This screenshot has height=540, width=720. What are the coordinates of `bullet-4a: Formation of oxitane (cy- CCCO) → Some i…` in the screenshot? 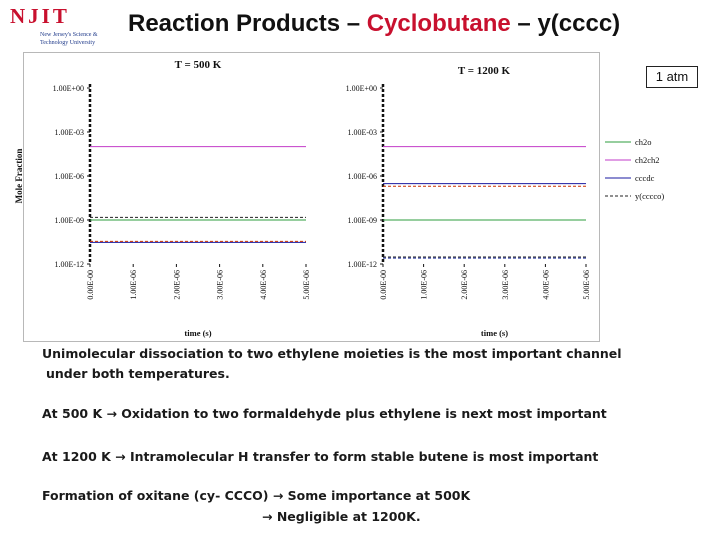 It's located at (256, 495).